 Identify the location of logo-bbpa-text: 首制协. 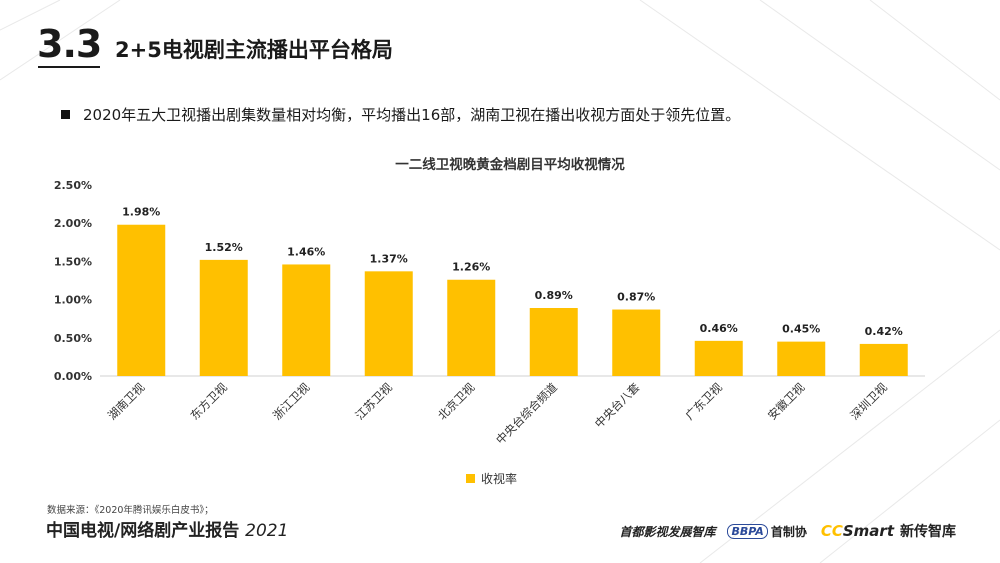
(789, 531).